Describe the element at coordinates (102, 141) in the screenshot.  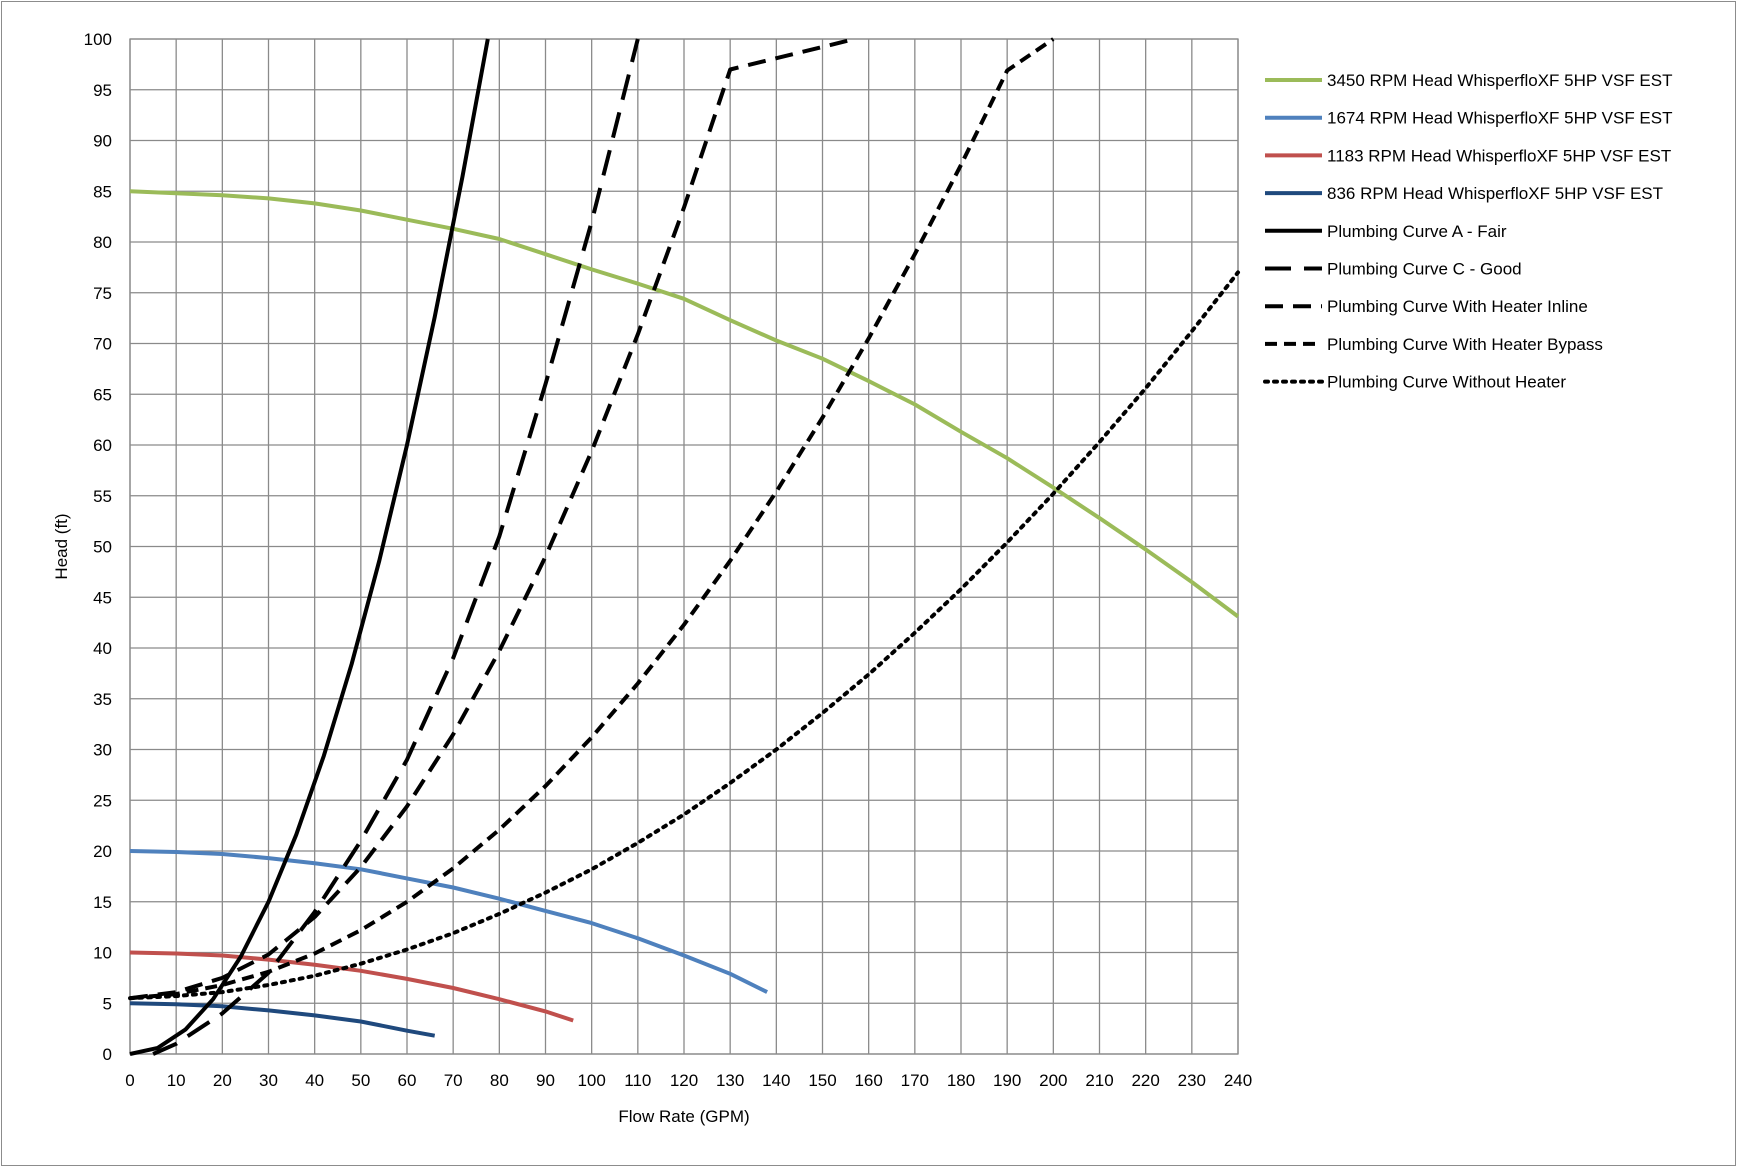
I see `y-tick-label: 90` at that location.